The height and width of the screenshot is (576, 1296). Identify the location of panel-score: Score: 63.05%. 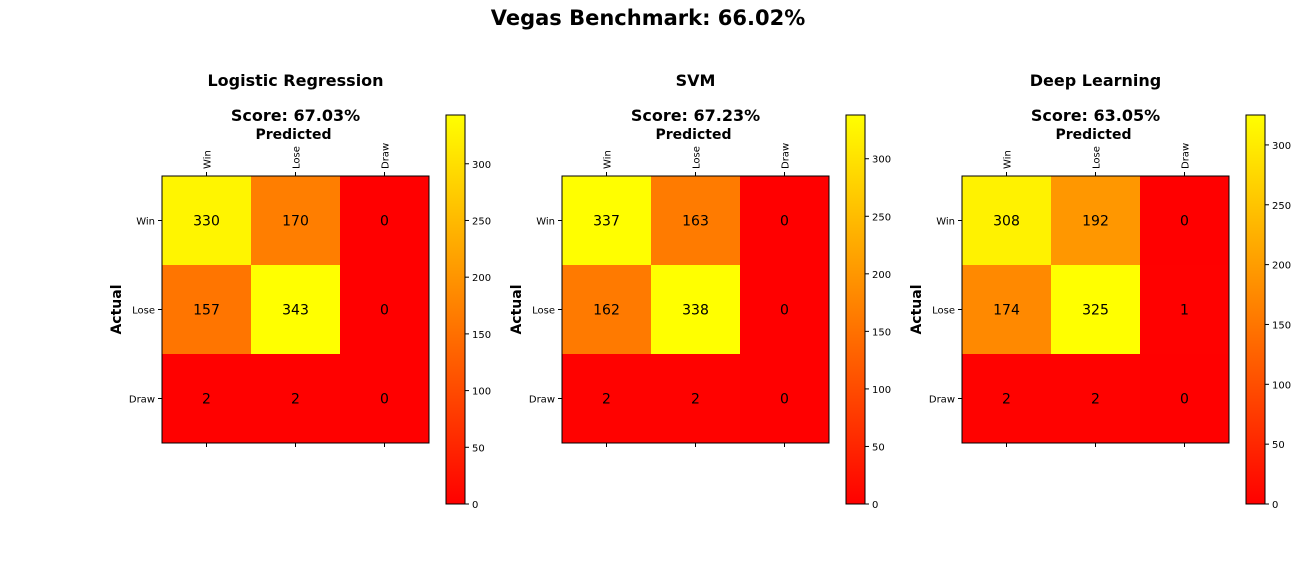
(1095, 115).